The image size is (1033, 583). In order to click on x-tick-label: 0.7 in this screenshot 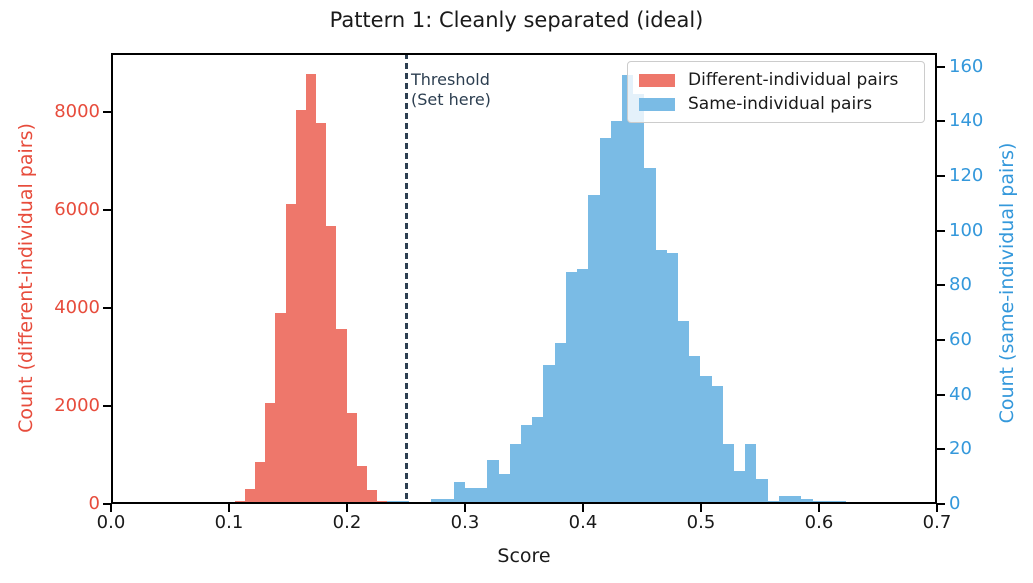, I will do `click(937, 522)`.